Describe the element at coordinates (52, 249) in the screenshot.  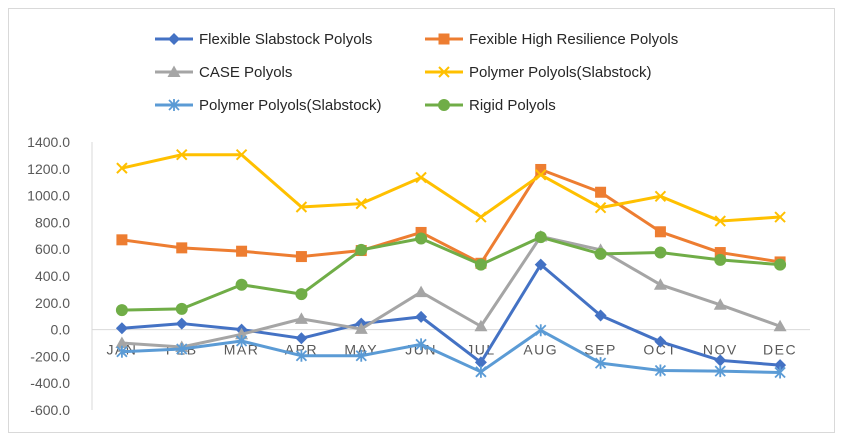
I see `y-tick-label: 600.0` at that location.